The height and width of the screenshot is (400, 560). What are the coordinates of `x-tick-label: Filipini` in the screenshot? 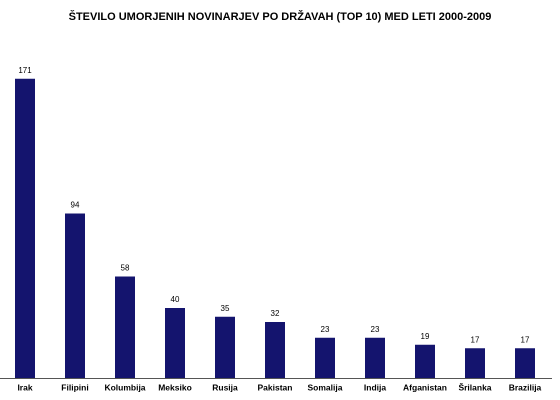 It's located at (74, 387).